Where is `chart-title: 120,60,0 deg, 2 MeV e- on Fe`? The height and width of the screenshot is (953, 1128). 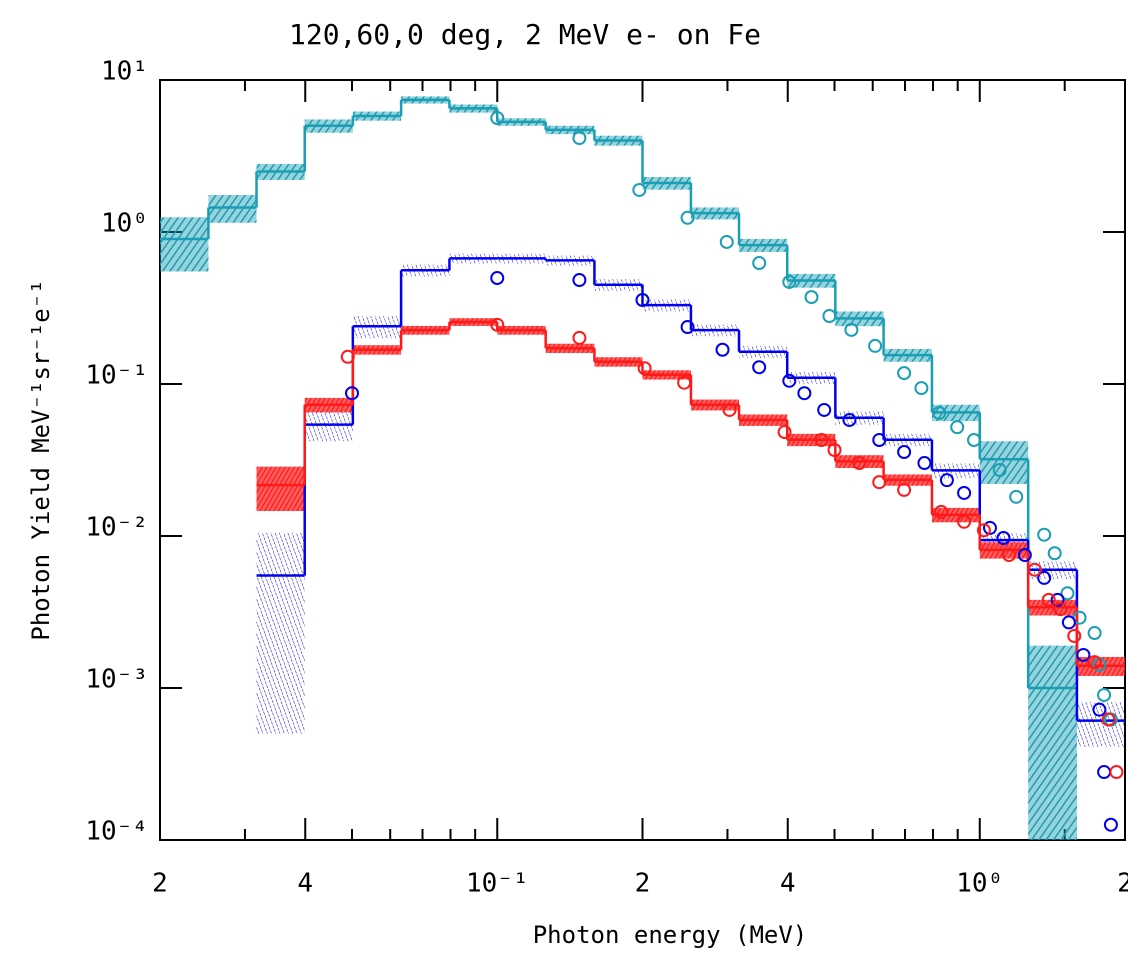 chart-title: 120,60,0 deg, 2 MeV e- on Fe is located at coordinates (525, 34).